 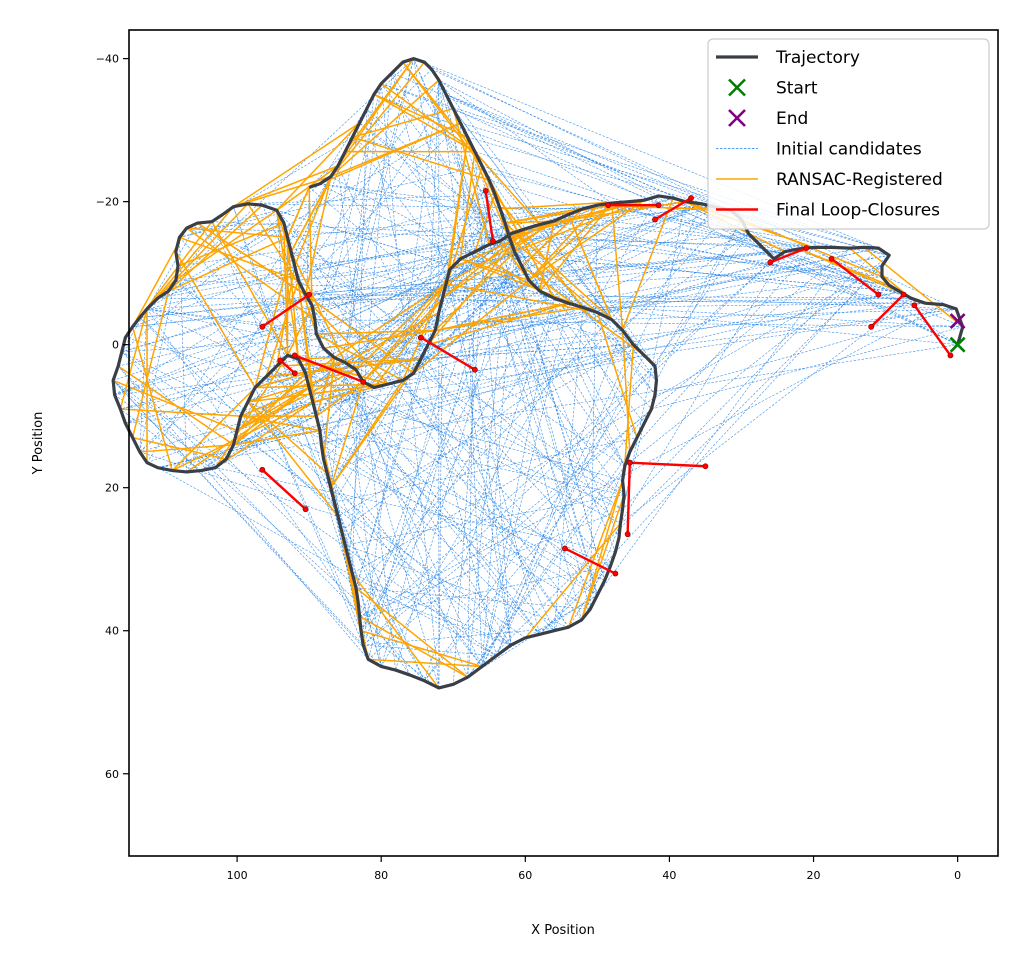 I want to click on legend-label: Trajectory, so click(x=817, y=58).